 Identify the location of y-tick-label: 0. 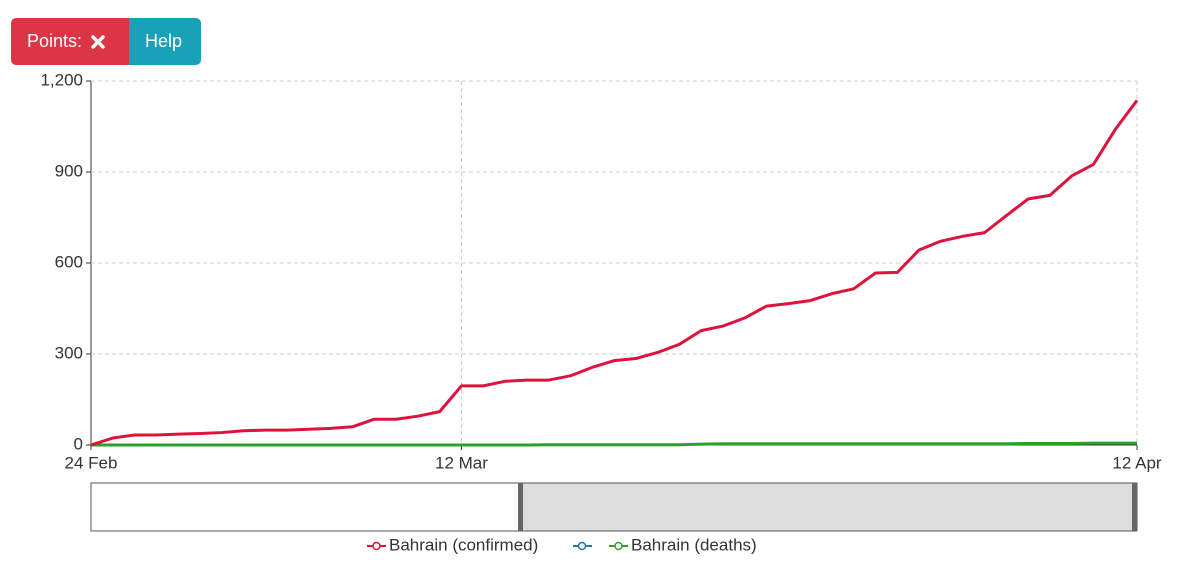
(78, 443).